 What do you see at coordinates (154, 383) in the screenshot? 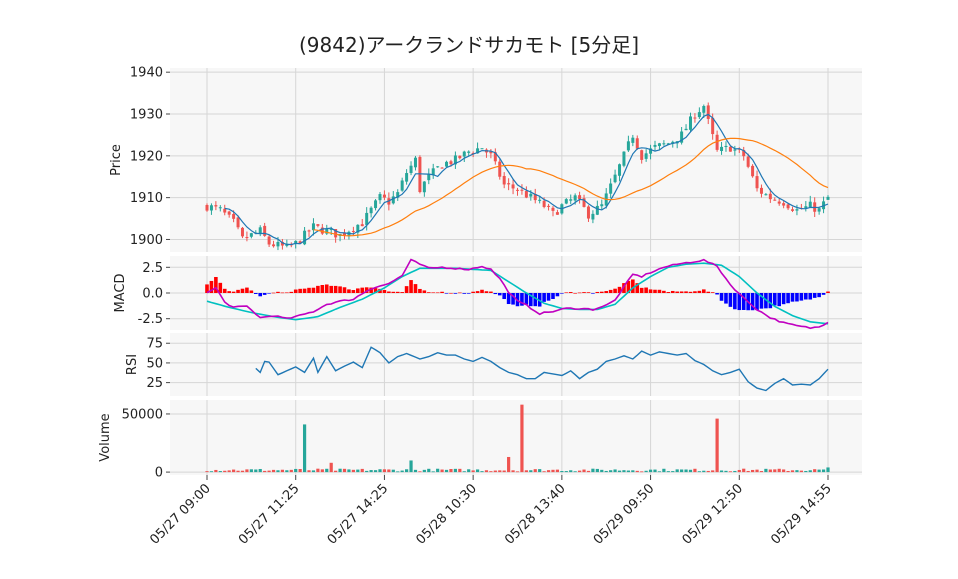
I see `ytick-label: 25` at bounding box center [154, 383].